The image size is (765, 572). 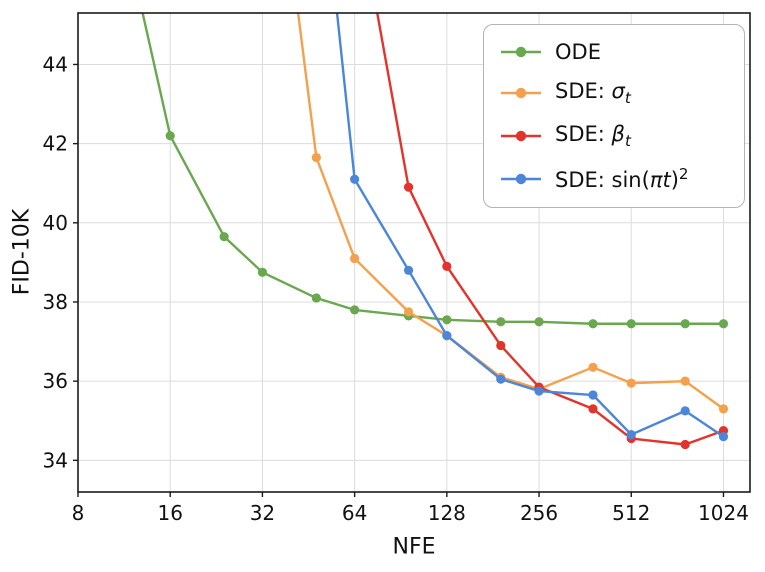 What do you see at coordinates (539, 513) in the screenshot?
I see `x-tick-label: 256` at bounding box center [539, 513].